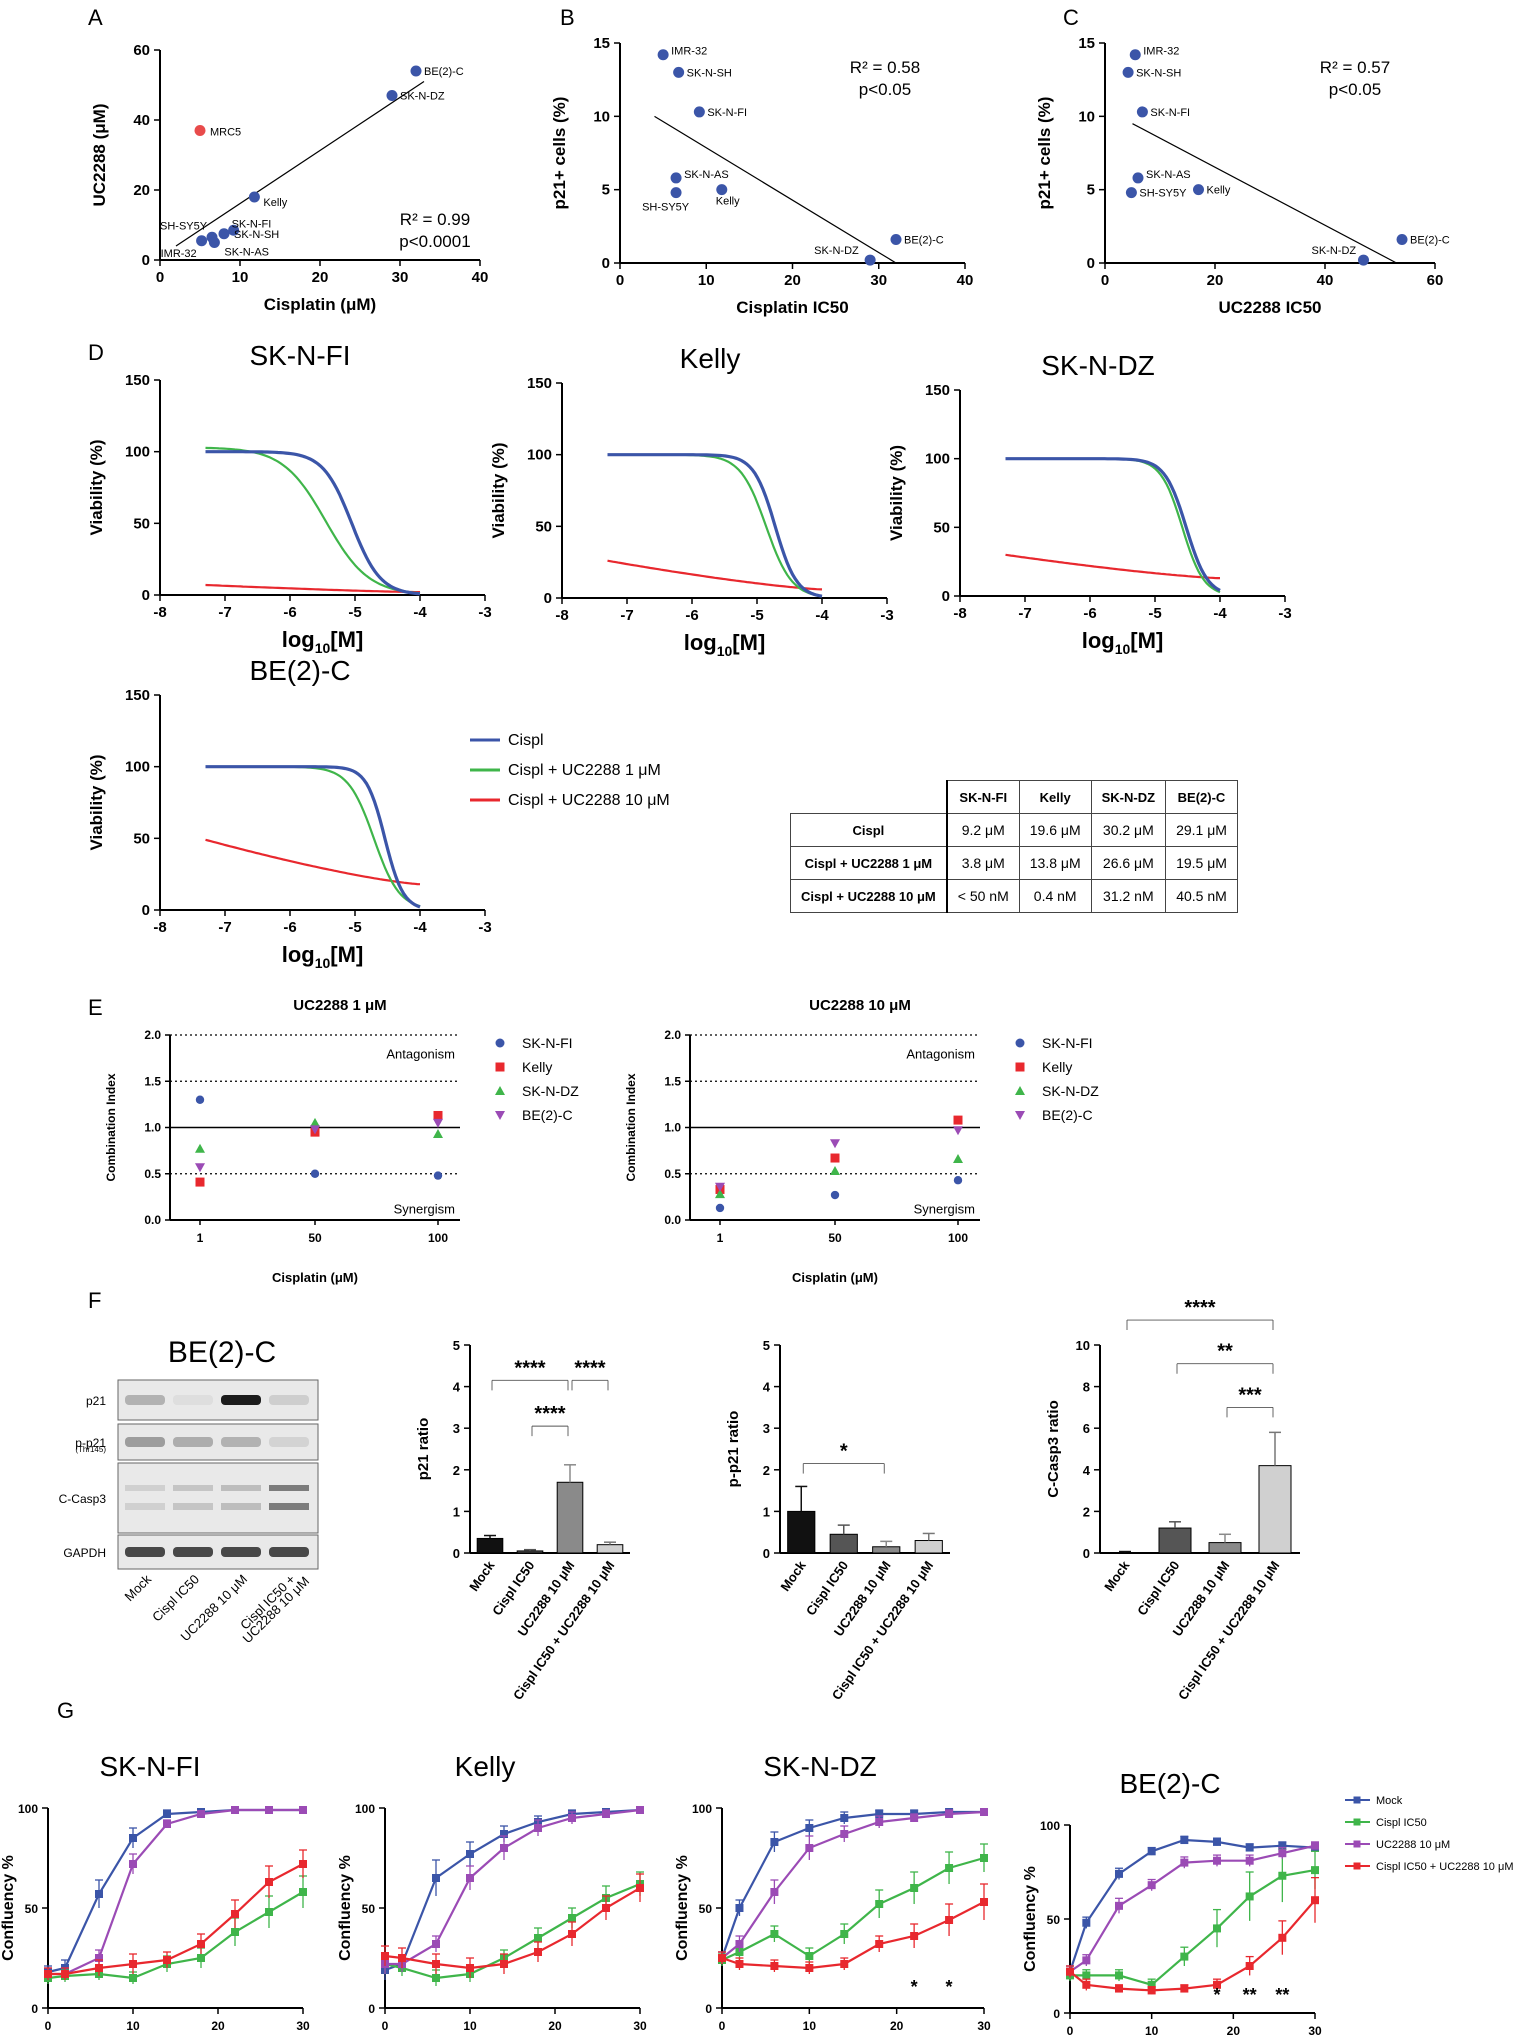 This screenshot has width=1535, height=2037. Describe the element at coordinates (1091, 190) in the screenshot. I see `scatter-C-y-tick-label: 5` at that location.